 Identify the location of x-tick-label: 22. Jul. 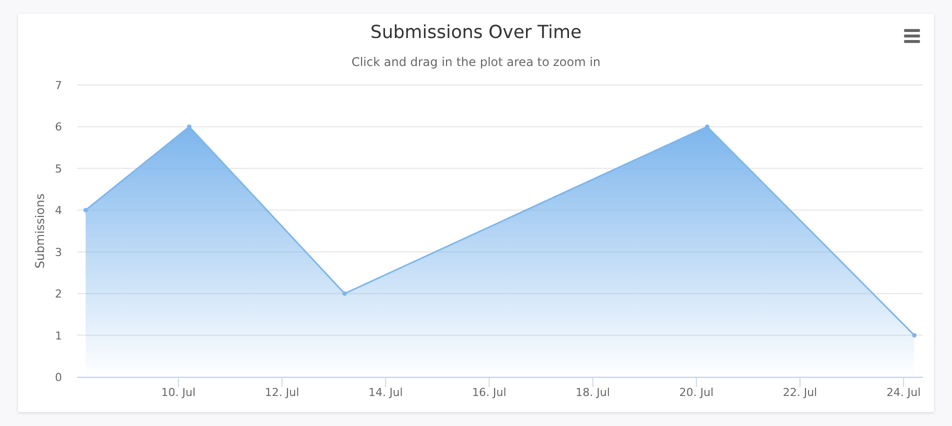
(800, 392).